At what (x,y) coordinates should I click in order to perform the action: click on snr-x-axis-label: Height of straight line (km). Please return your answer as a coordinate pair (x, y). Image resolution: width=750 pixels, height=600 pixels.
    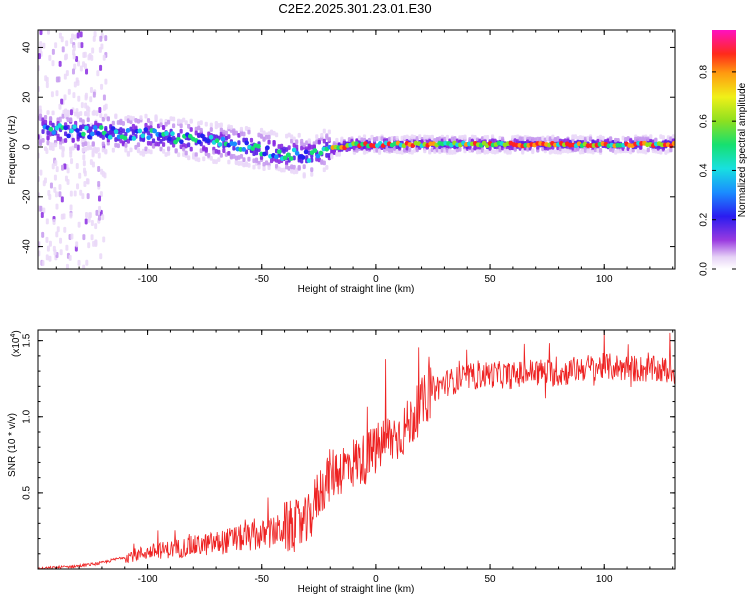
    Looking at the image, I should click on (356, 589).